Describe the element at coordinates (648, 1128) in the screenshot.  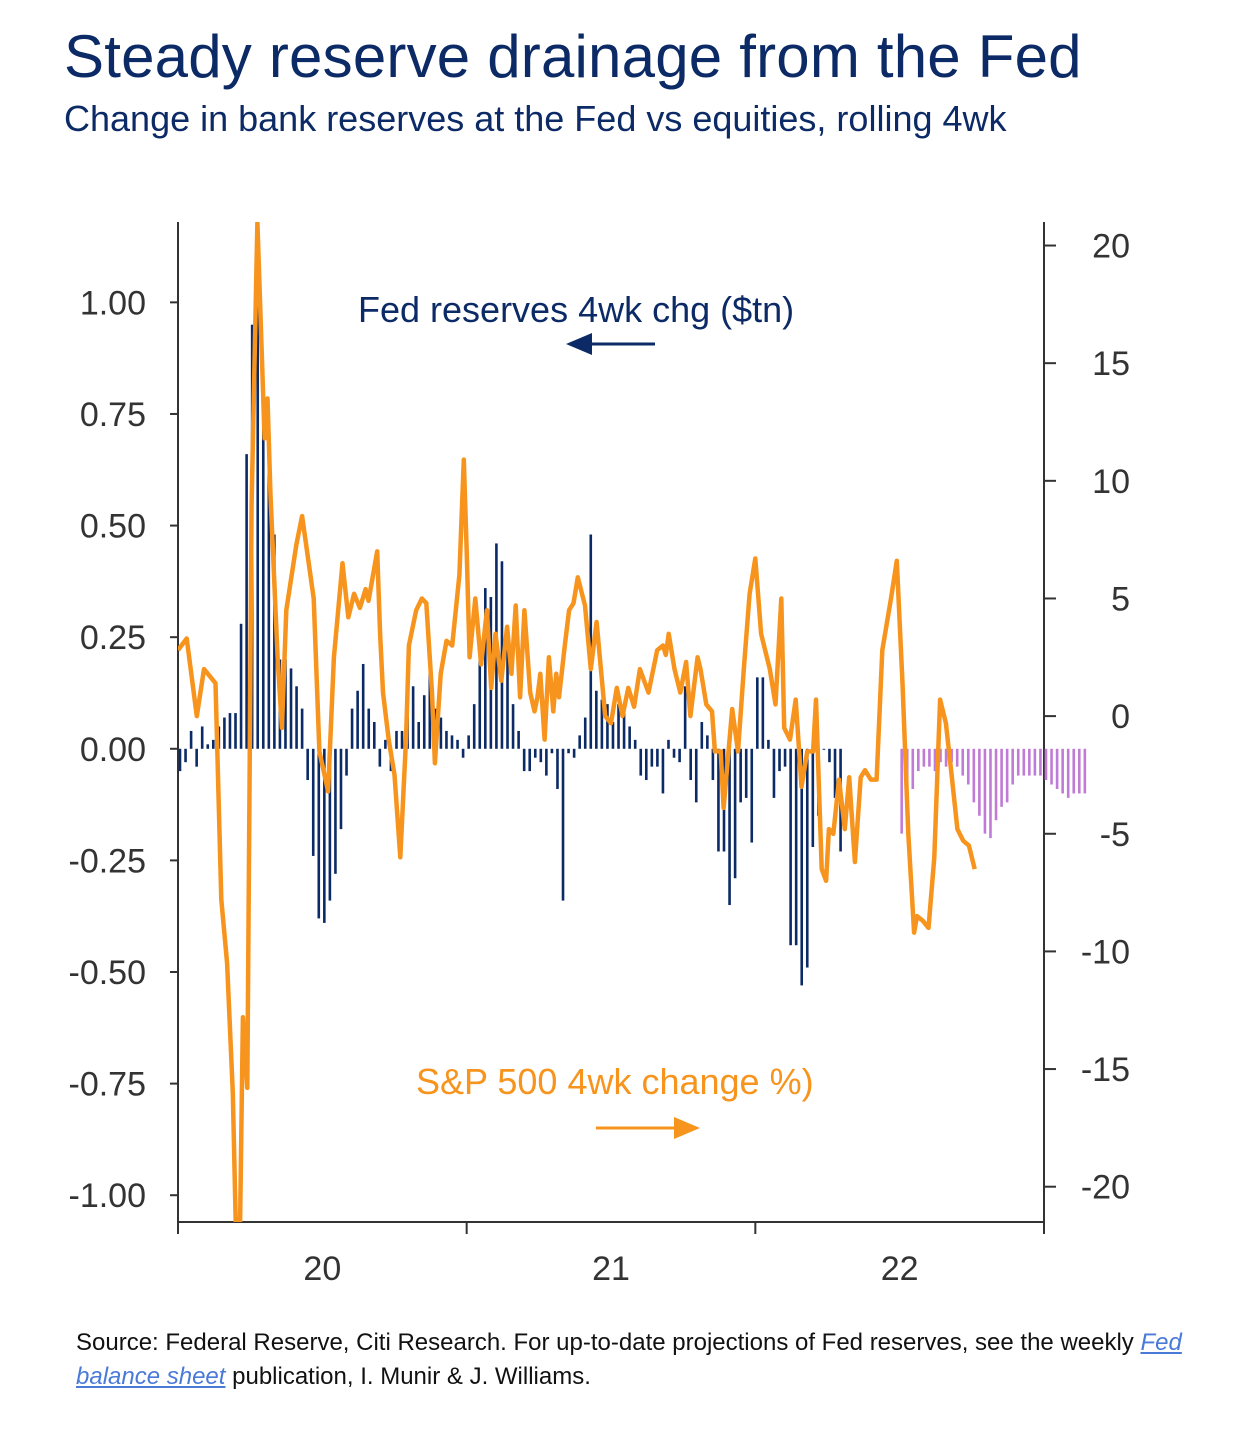
I see `right-arrow-icon` at that location.